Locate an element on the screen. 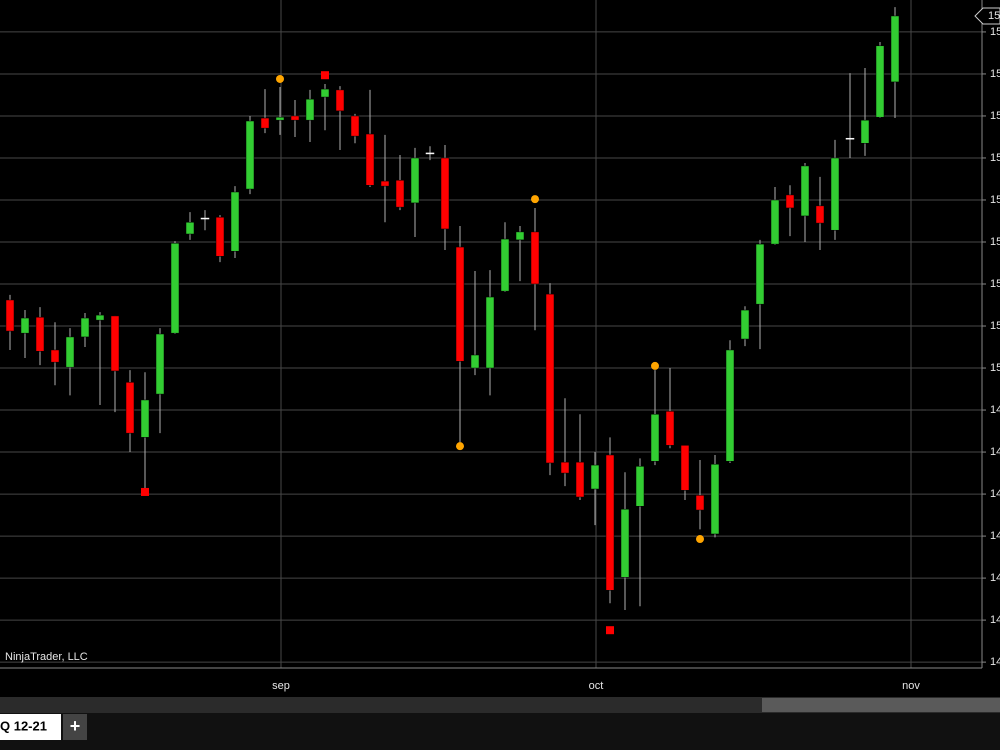 This screenshot has width=1000, height=750. scrollbar-thumb is located at coordinates (881, 705).